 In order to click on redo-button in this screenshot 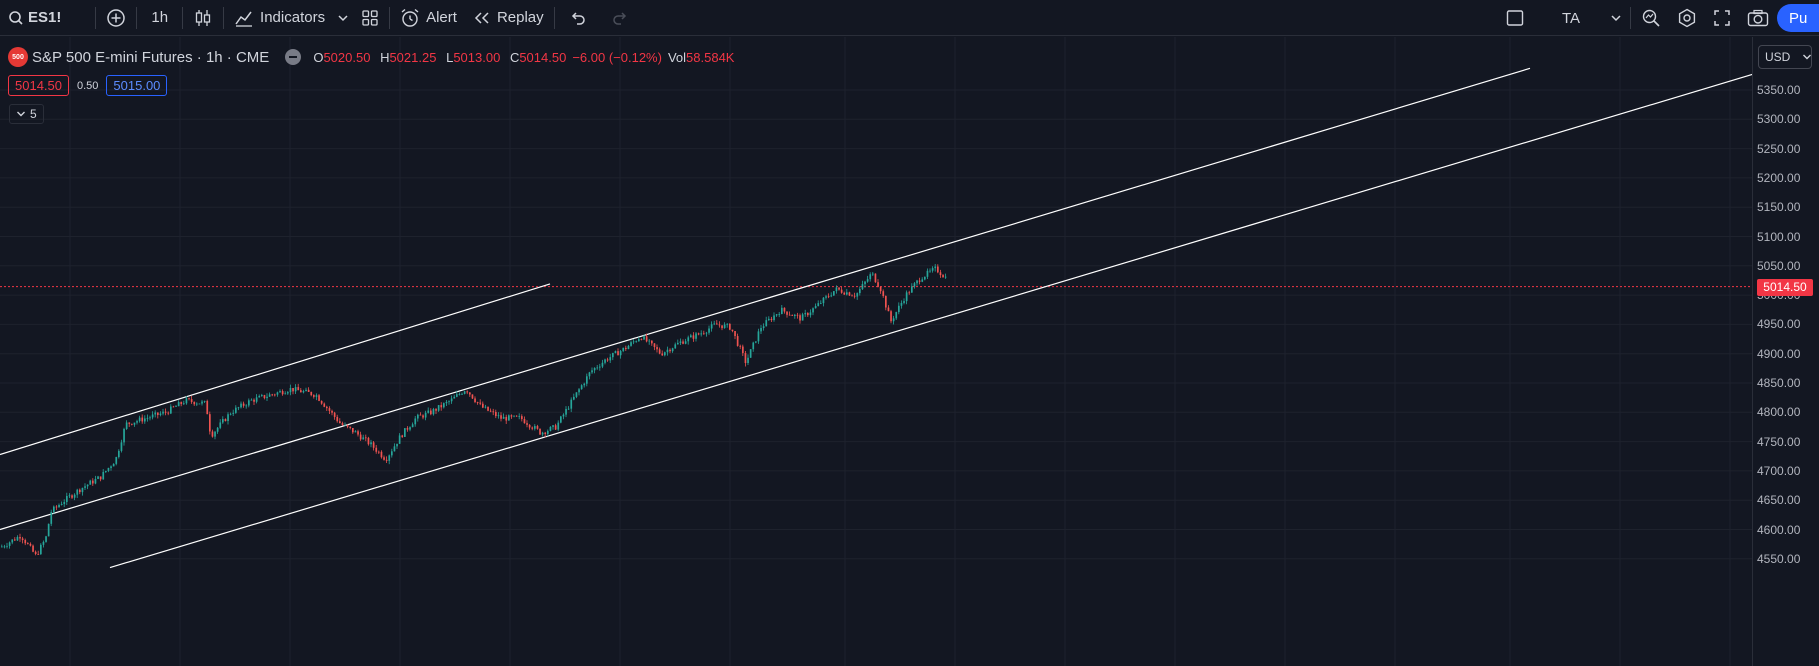, I will do `click(620, 18)`.